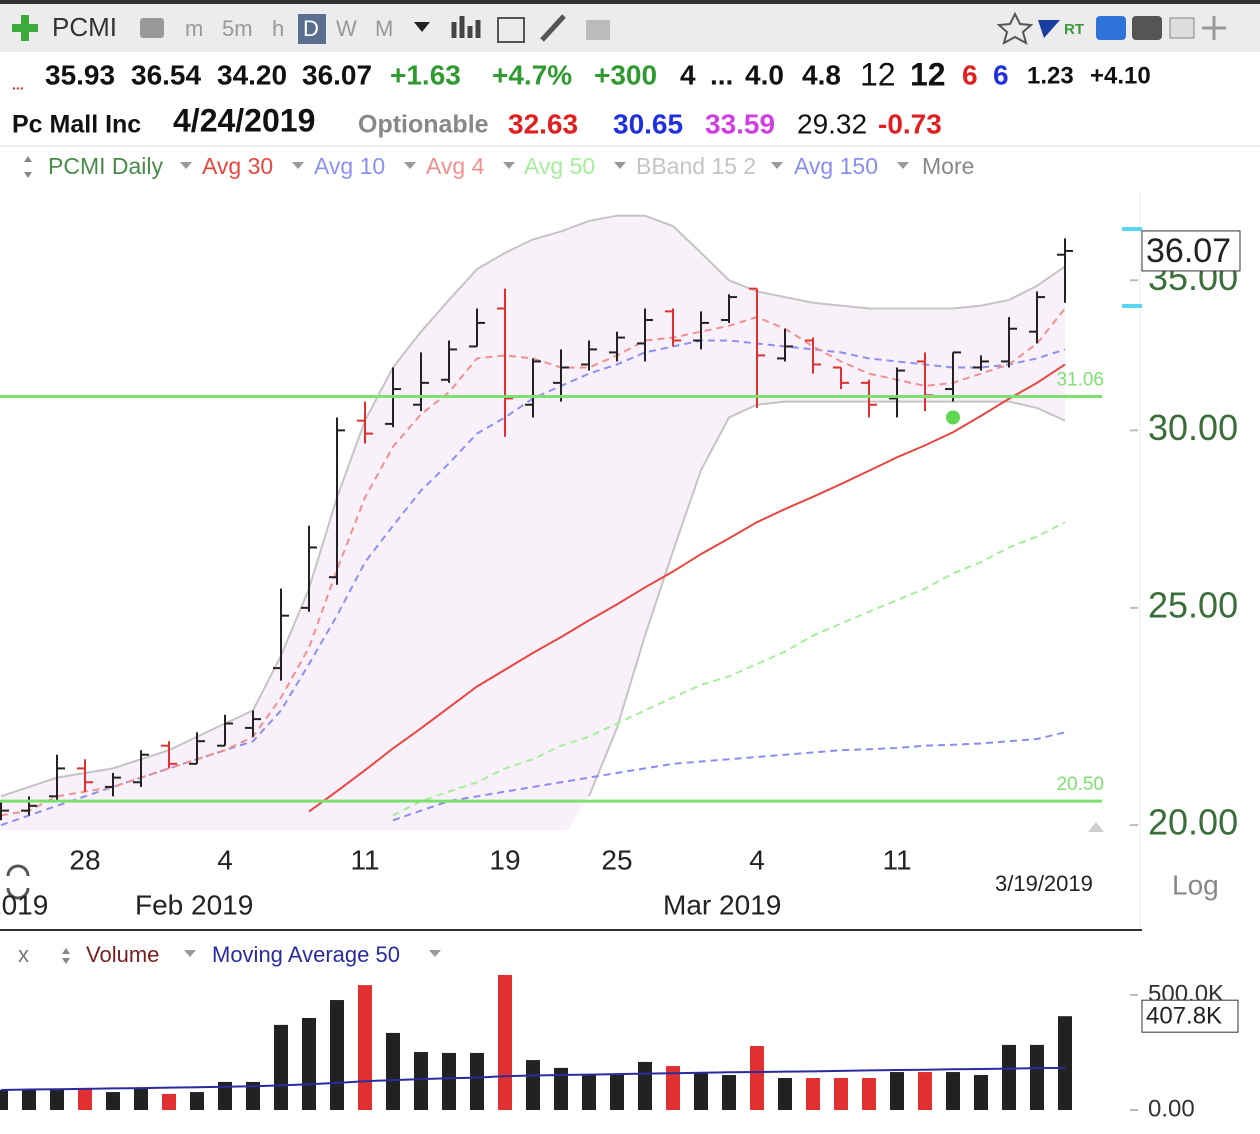  Describe the element at coordinates (194, 28) in the screenshot. I see `interval: m` at that location.